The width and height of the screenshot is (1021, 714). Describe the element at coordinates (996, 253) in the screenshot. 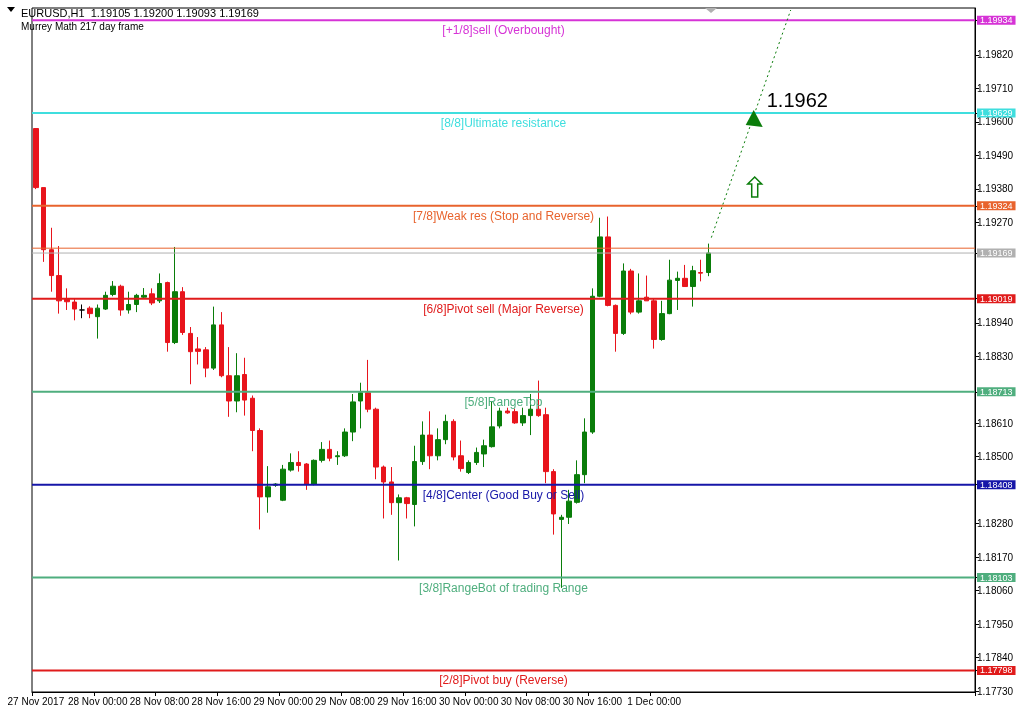

I see `y-tick-label: 1.19169` at that location.